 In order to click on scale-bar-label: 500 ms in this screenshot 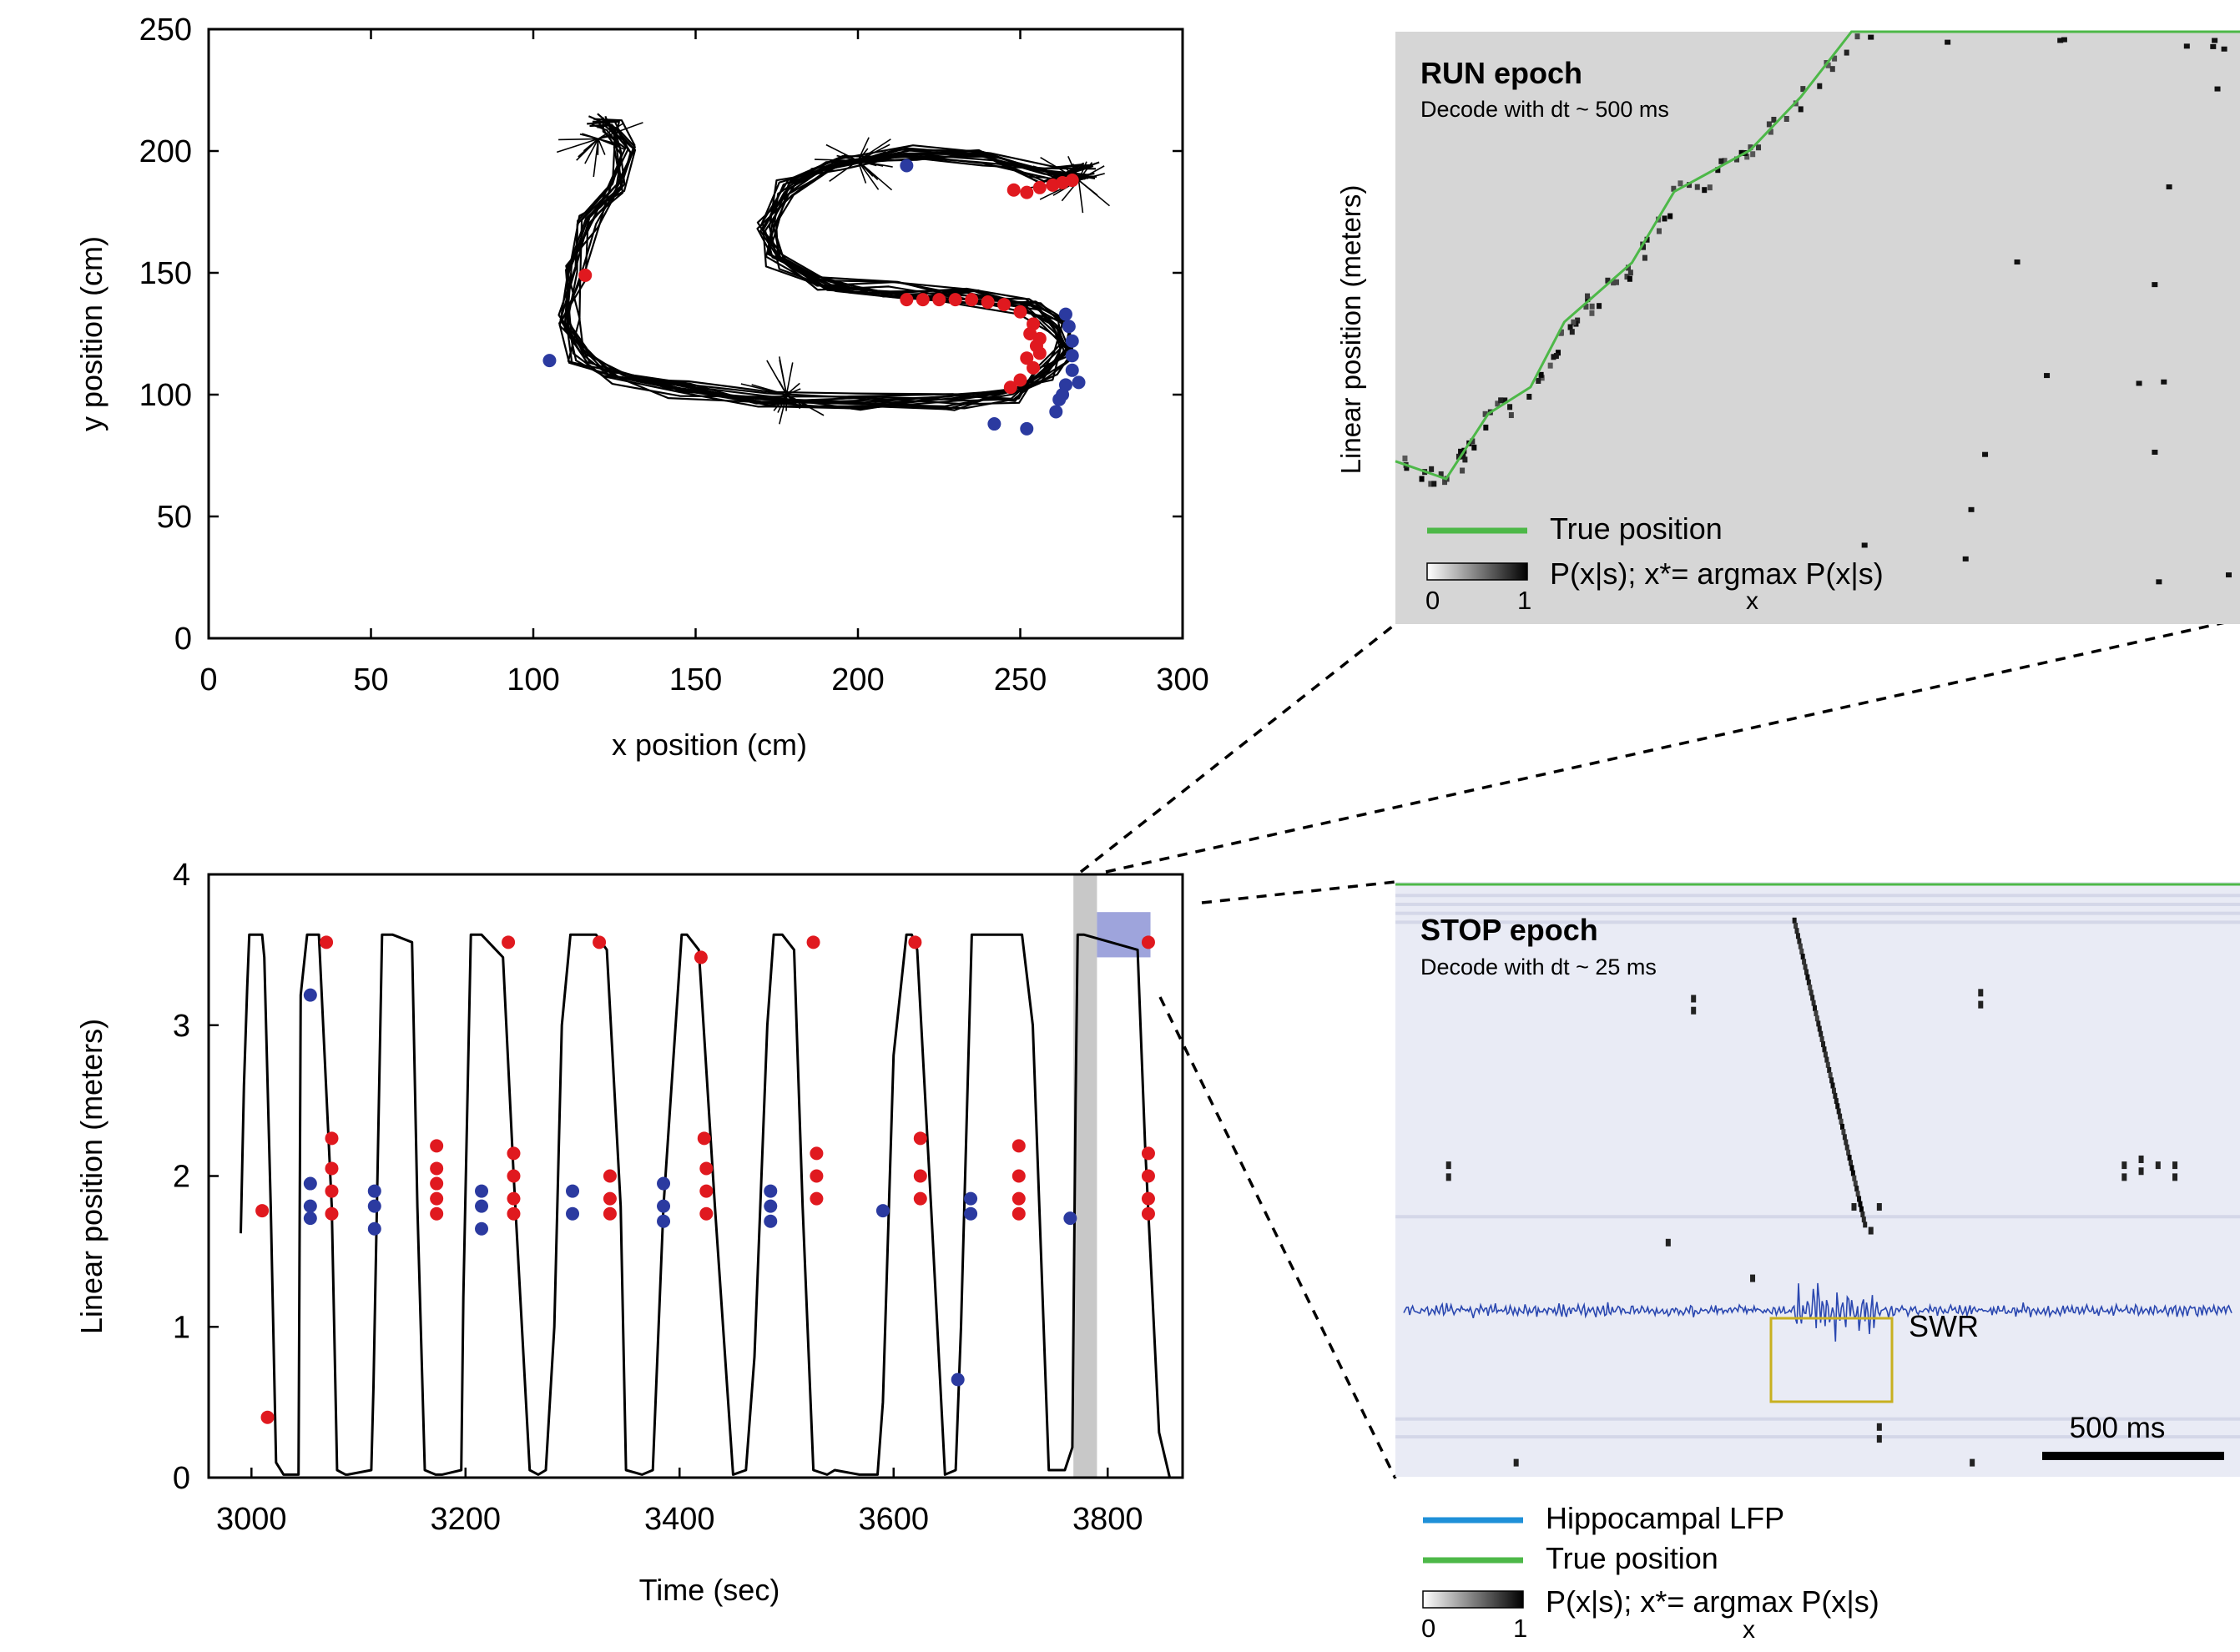, I will do `click(2118, 1428)`.